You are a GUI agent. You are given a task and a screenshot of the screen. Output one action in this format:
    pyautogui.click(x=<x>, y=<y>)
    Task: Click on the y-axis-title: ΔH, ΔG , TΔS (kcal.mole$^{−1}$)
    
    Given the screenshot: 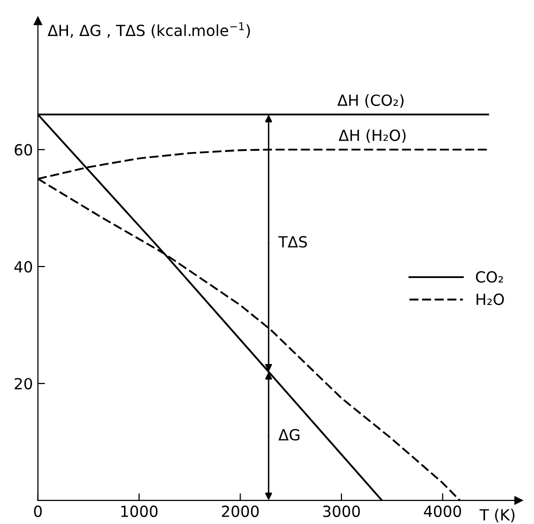 What is the action you would take?
    pyautogui.click(x=149, y=30)
    